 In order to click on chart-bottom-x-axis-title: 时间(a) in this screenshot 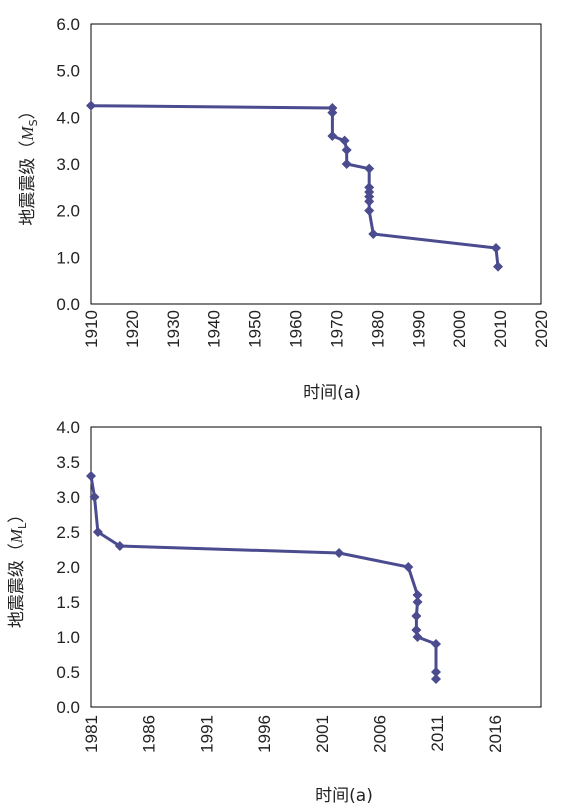, I will do `click(344, 796)`.